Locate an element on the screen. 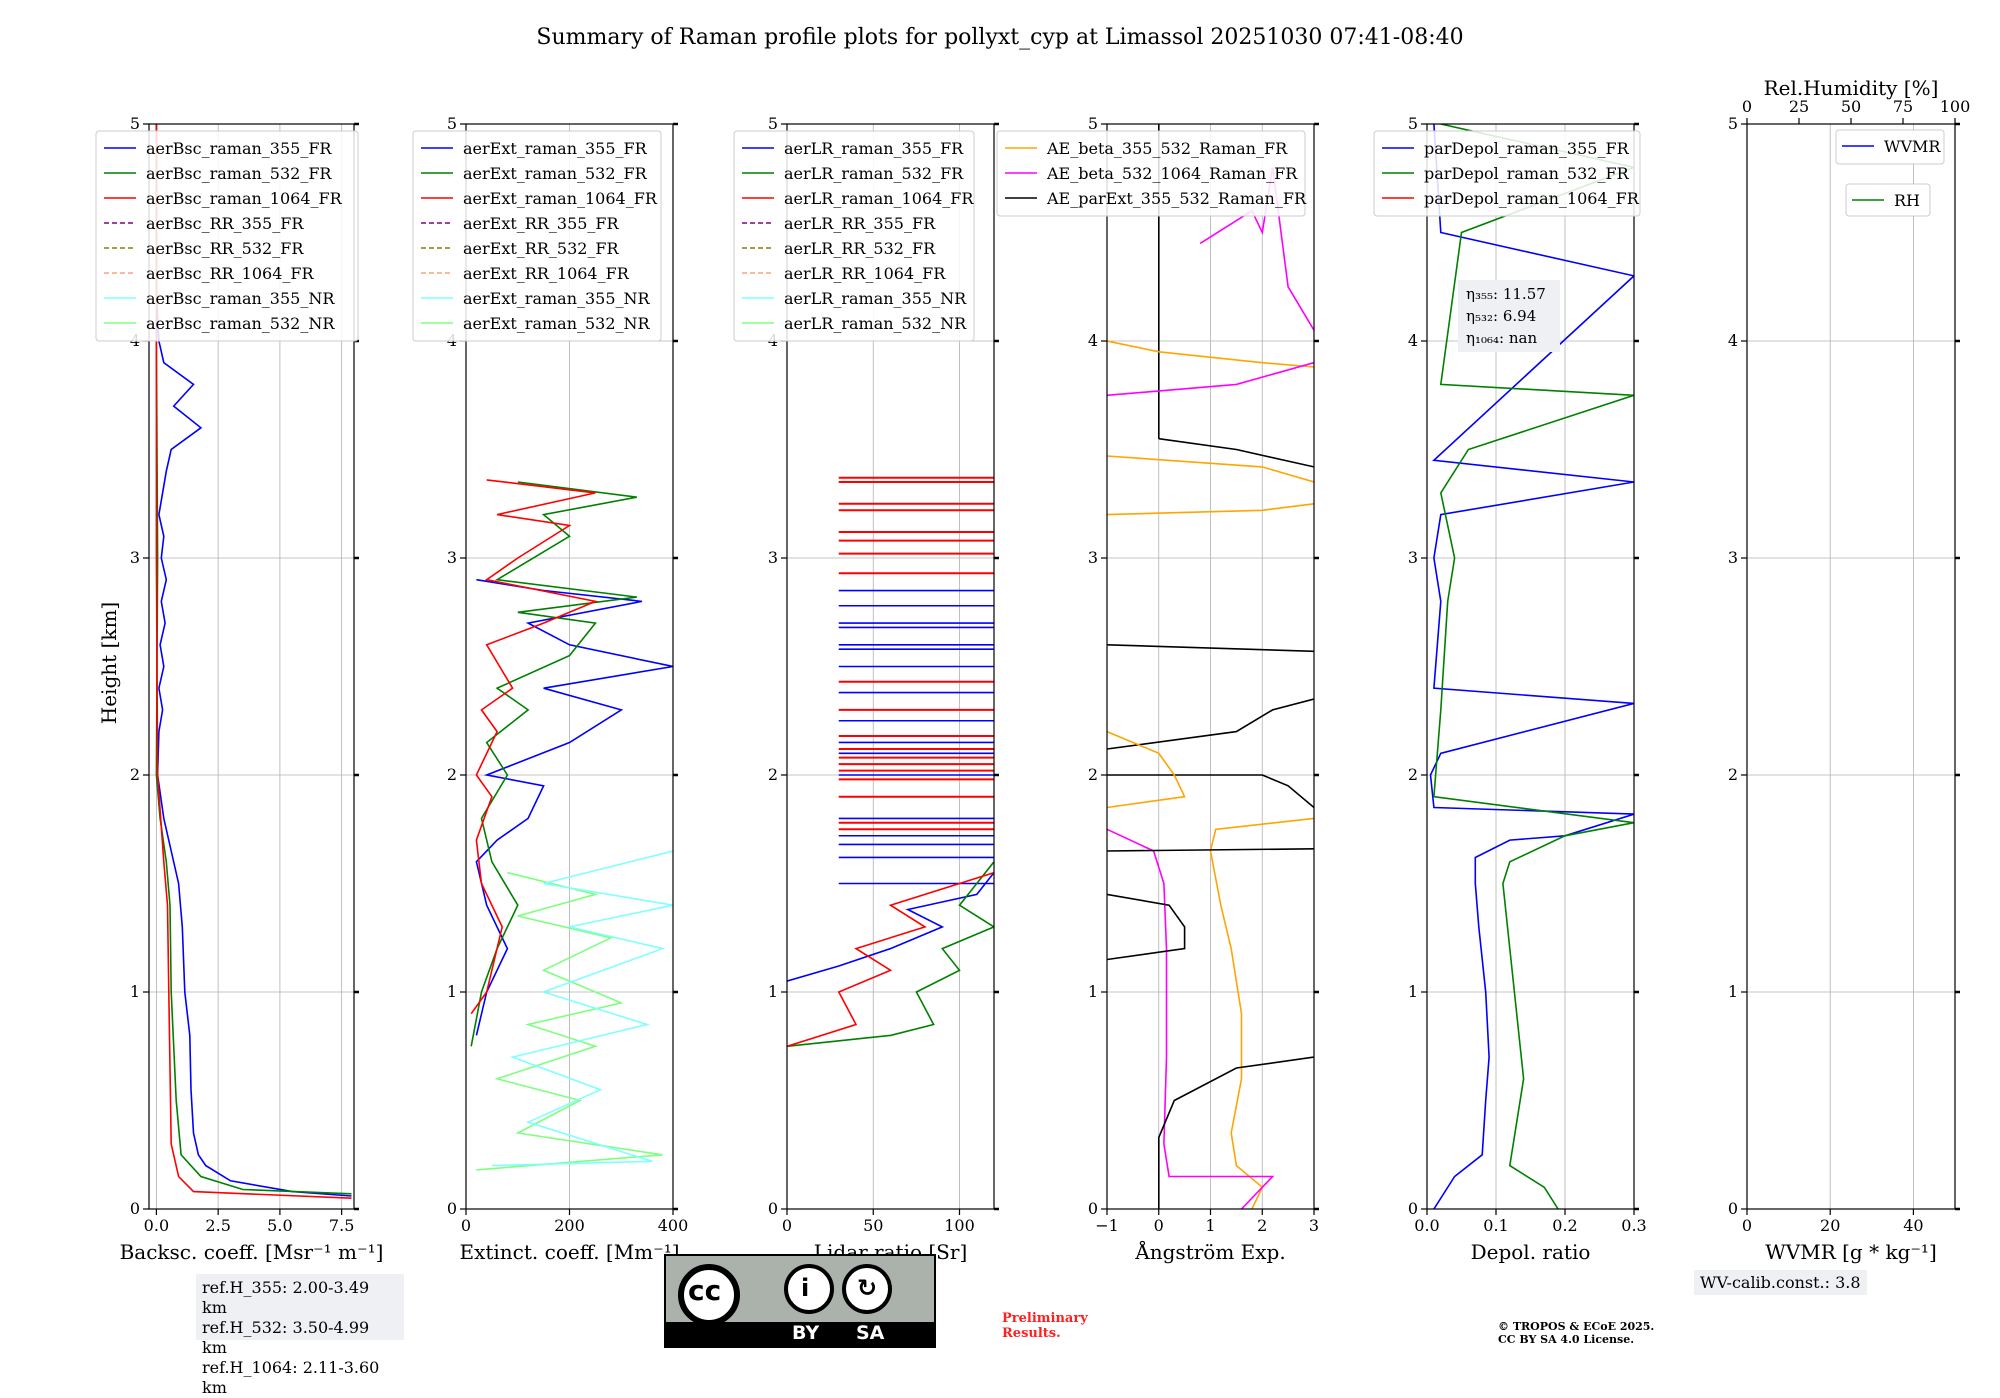  x-tick-label: 40 is located at coordinates (1913, 1225).